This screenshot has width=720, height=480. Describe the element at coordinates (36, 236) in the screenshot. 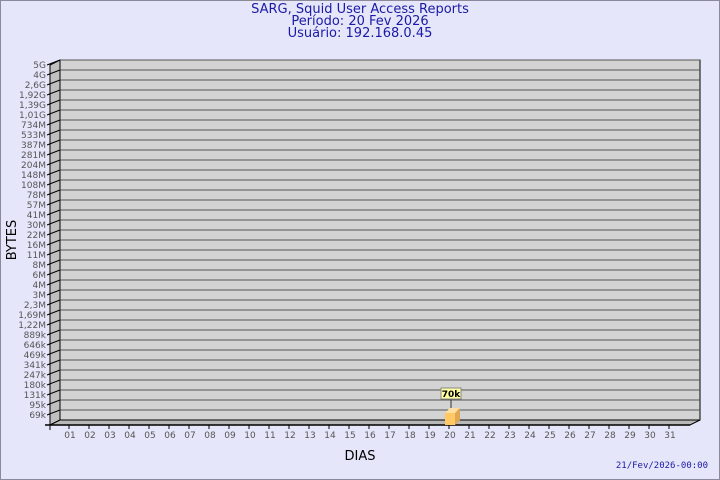

I see `y-tick-label: 22M` at that location.